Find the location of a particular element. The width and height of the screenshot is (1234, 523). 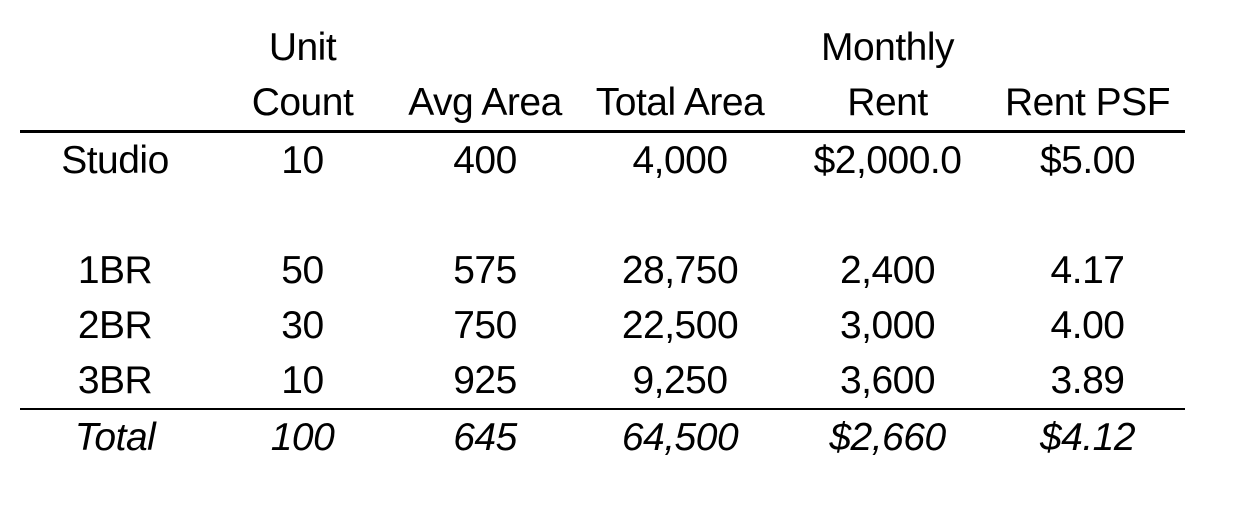

table-cell: 4,000 is located at coordinates (680, 160).